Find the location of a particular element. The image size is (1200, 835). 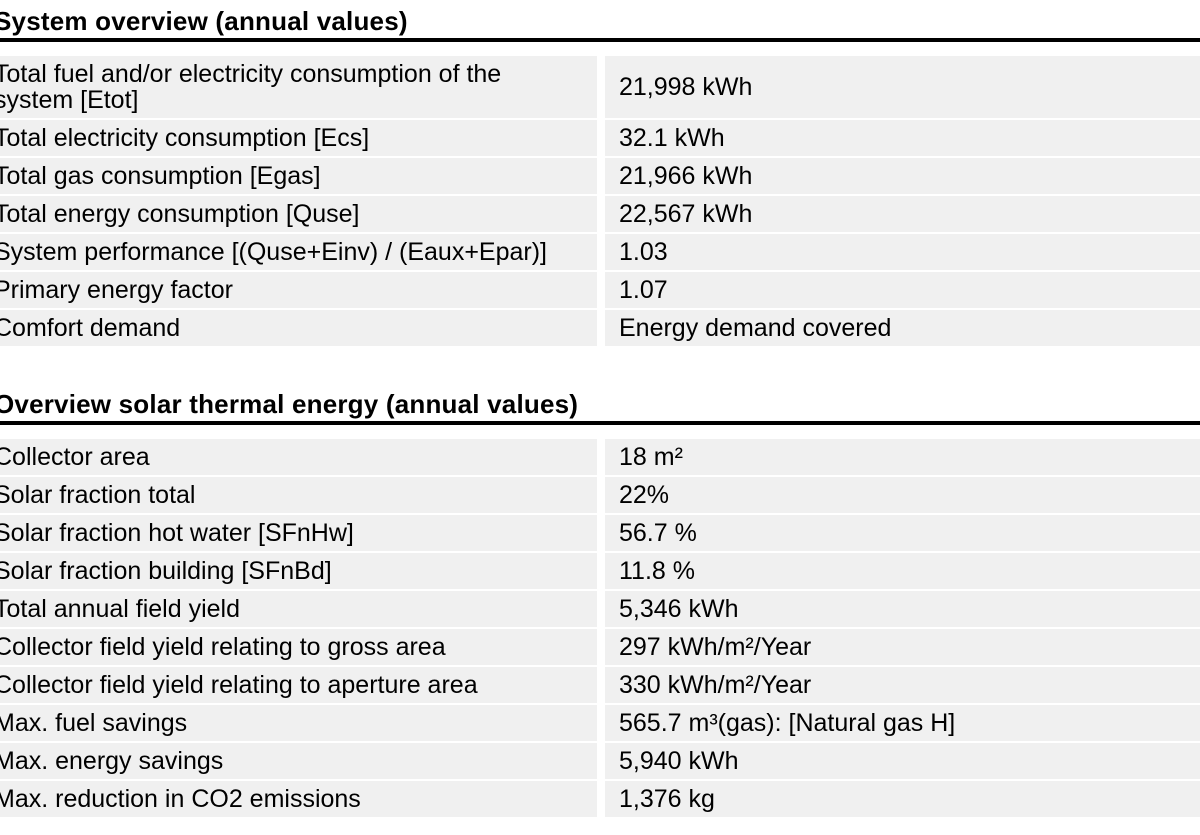

row-label-text: Comfort demand is located at coordinates (90, 328).